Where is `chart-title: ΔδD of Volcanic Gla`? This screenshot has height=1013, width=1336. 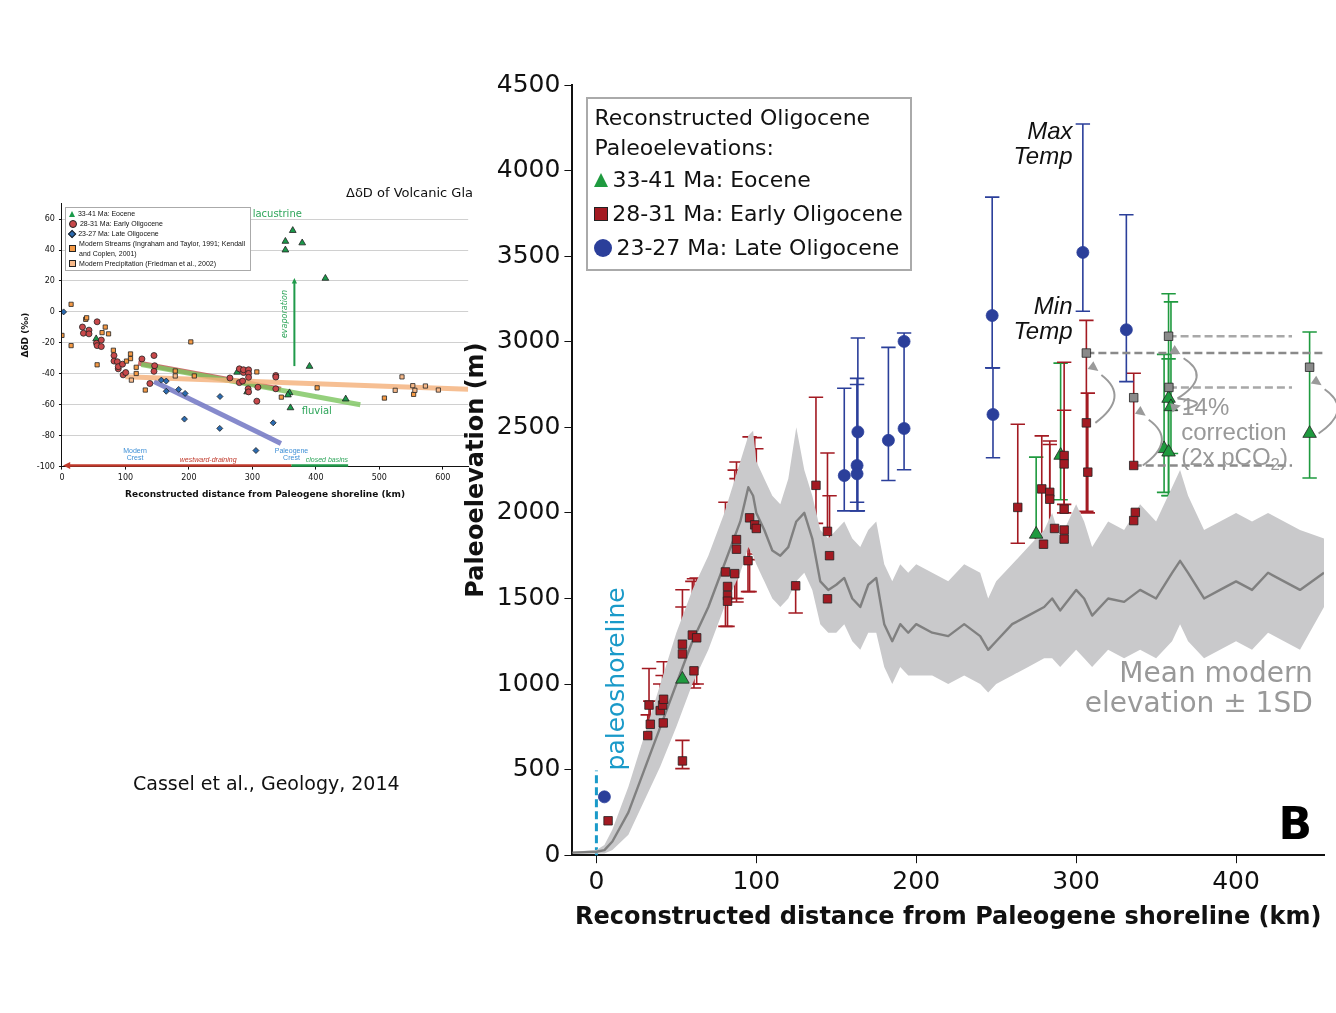 chart-title: ΔδD of Volcanic Gla is located at coordinates (409, 193).